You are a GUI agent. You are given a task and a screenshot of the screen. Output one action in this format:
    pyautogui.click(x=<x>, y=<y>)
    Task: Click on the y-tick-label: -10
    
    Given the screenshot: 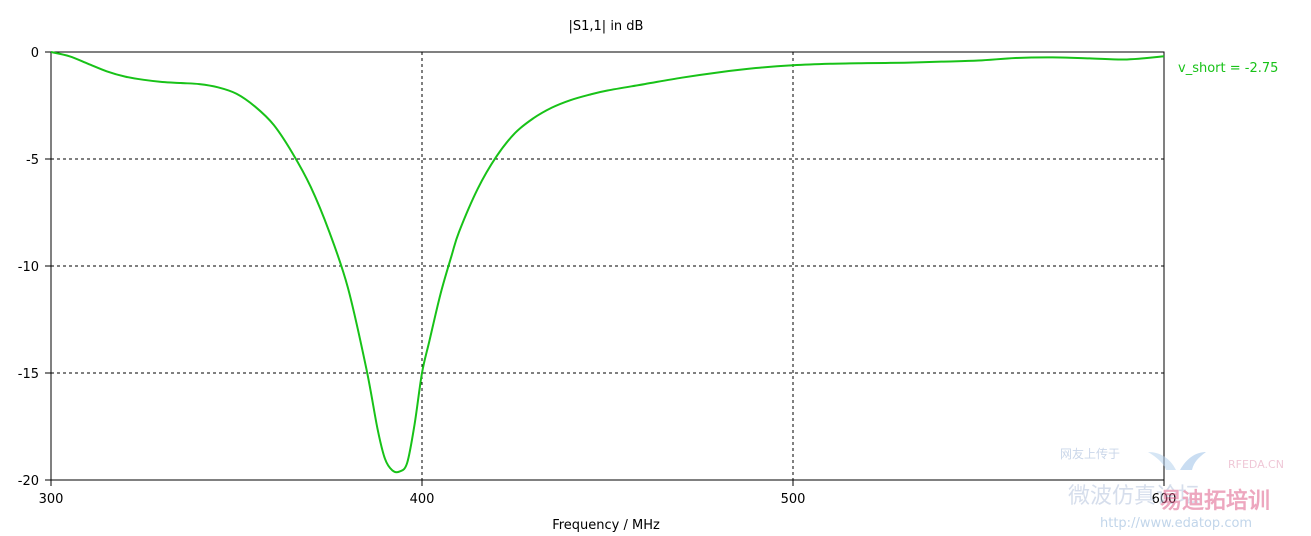 What is the action you would take?
    pyautogui.click(x=28, y=267)
    